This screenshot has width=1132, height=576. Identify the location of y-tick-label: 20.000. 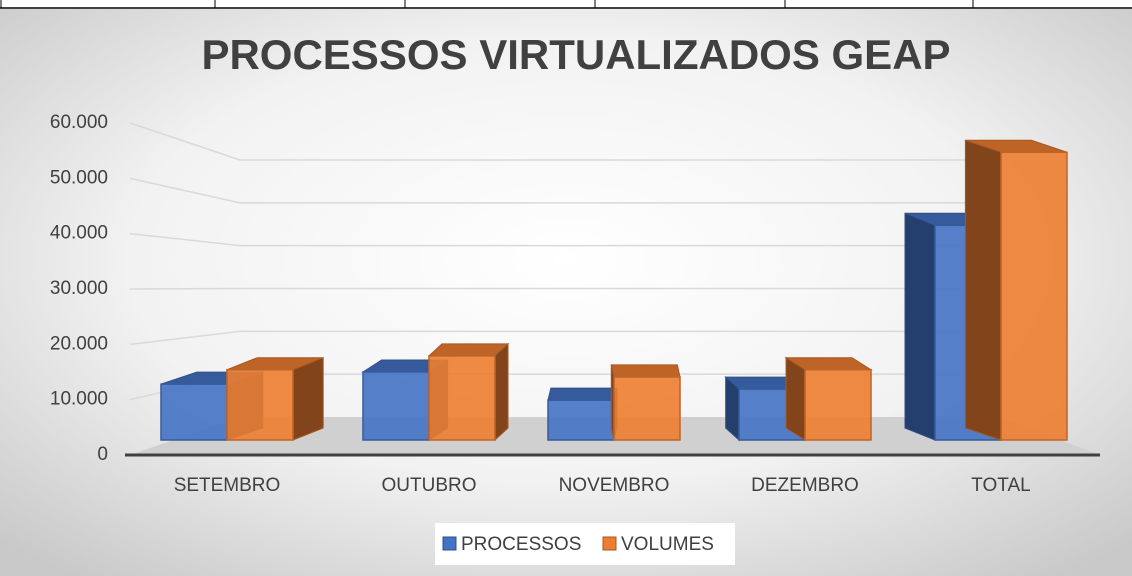
(79, 343).